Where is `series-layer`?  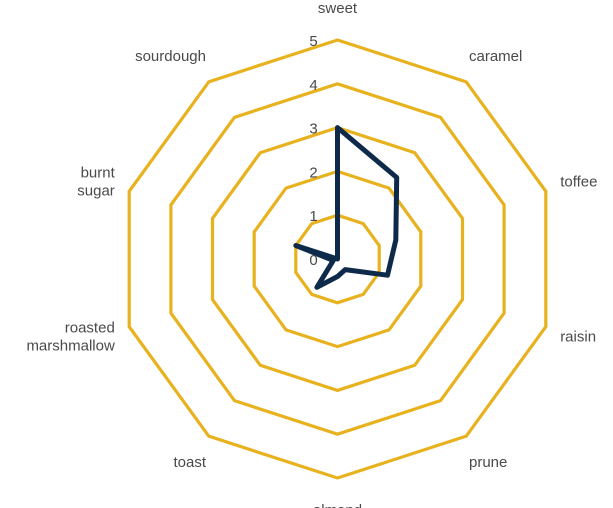
series-layer is located at coordinates (346, 207).